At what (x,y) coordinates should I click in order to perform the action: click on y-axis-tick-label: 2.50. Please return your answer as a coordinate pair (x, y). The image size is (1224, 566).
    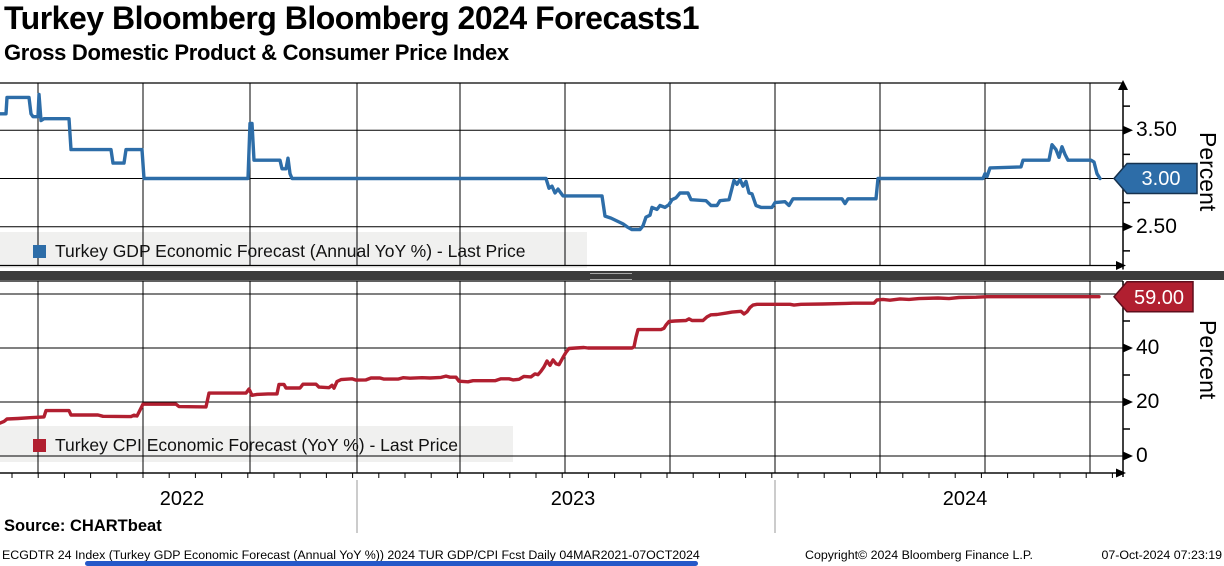
    Looking at the image, I should click on (1156, 226).